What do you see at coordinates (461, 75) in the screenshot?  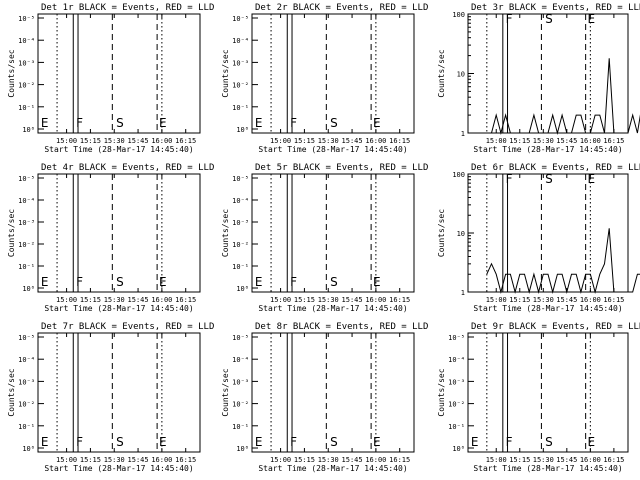 I see `y-tick-label: 10` at bounding box center [461, 75].